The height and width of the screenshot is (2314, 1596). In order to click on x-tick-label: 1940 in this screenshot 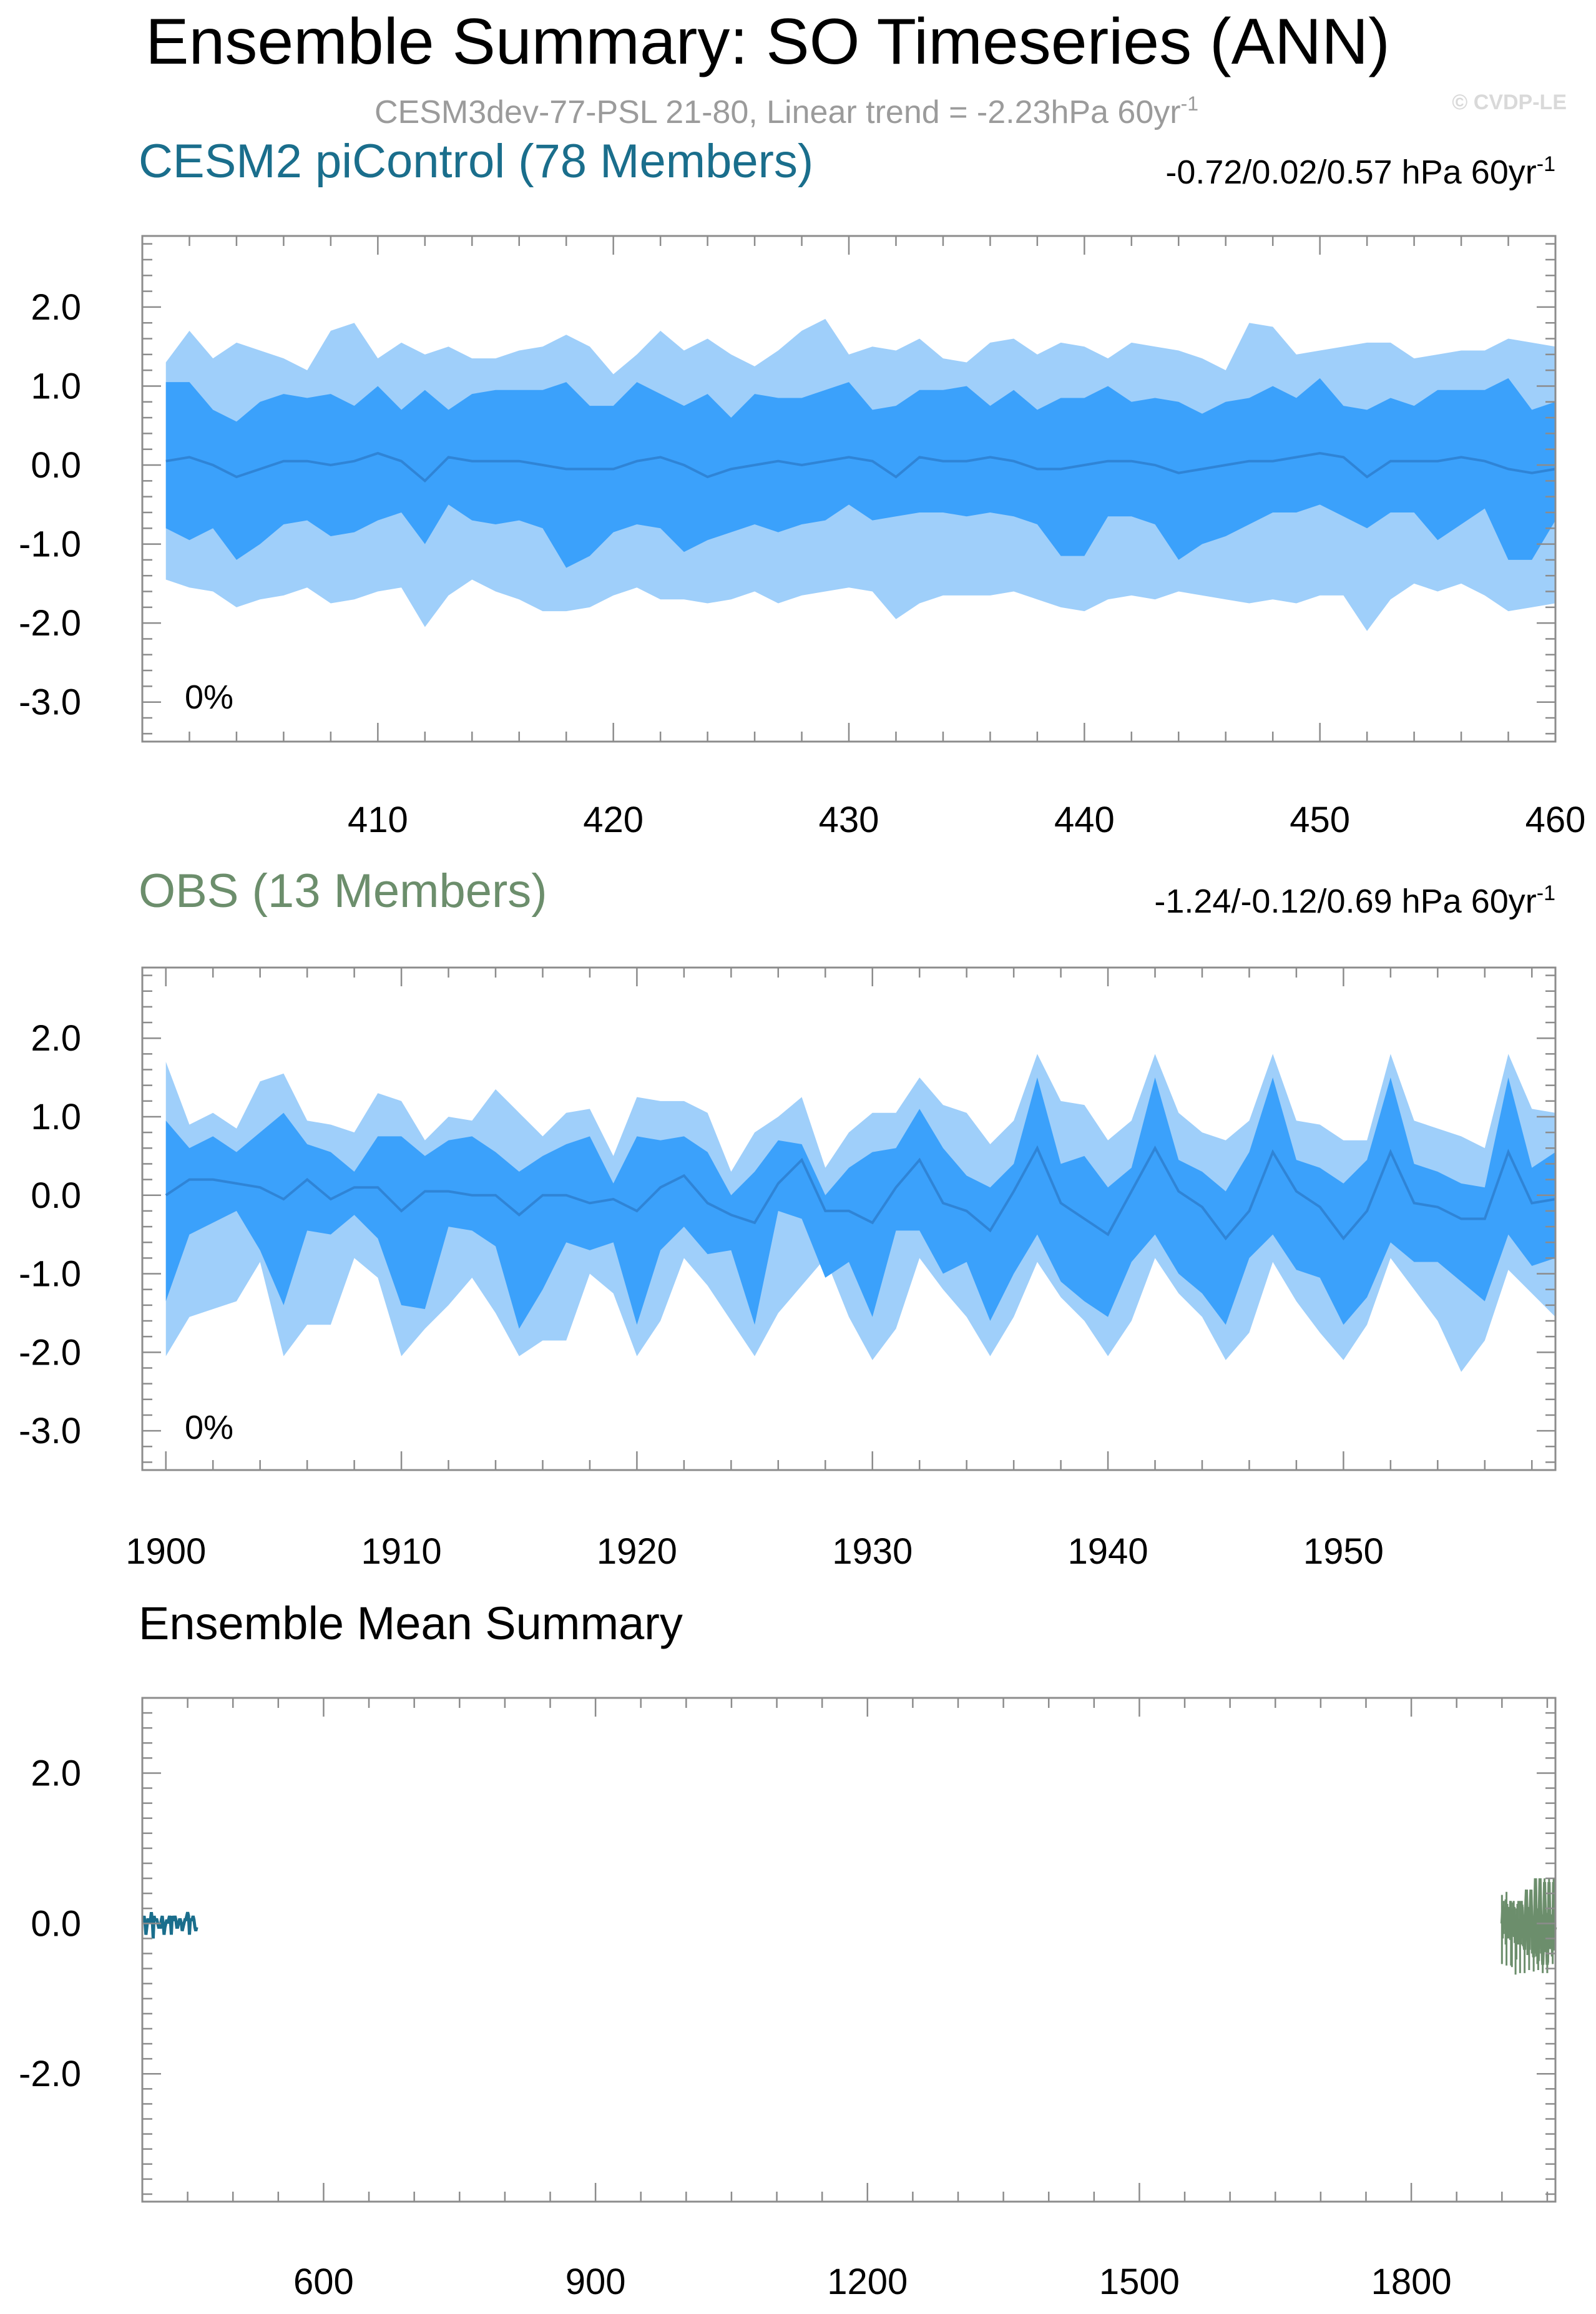, I will do `click(1108, 1551)`.